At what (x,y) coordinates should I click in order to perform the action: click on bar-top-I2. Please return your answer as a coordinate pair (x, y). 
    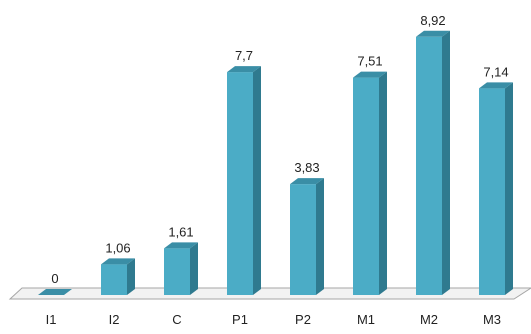
    Looking at the image, I should click on (118, 261).